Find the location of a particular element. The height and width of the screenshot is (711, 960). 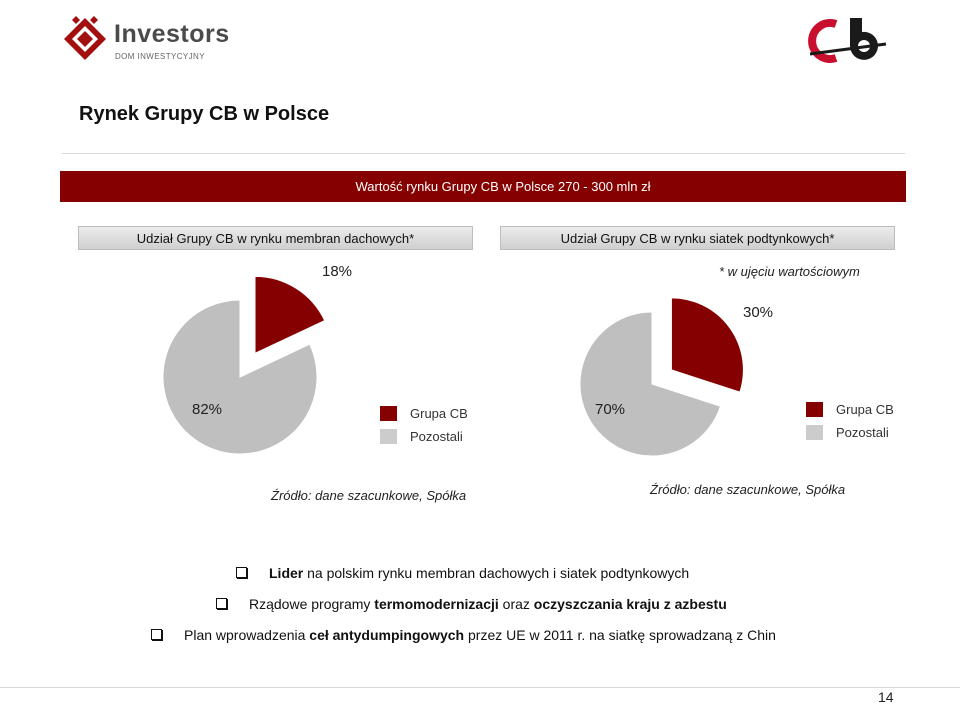

investors-logo: Investors DOM INWESTYCYJNY is located at coordinates (147, 39).